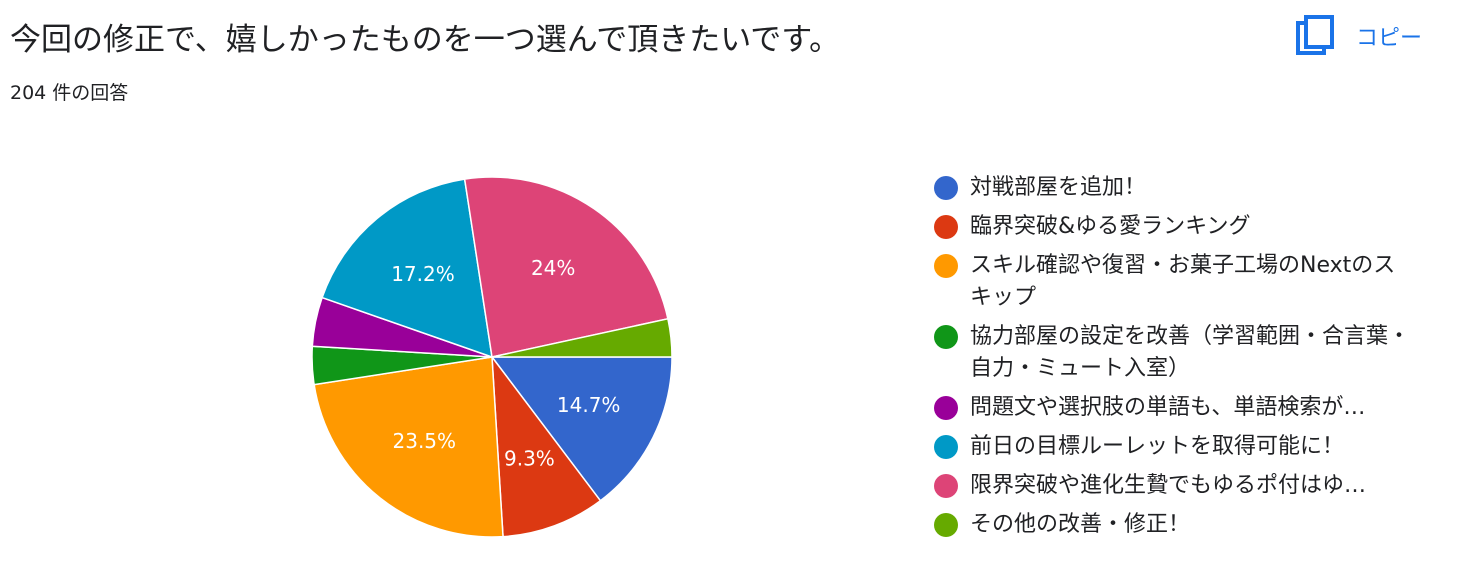  Describe the element at coordinates (589, 405) in the screenshot. I see `slice-percent-label-1: 14.7%` at that location.